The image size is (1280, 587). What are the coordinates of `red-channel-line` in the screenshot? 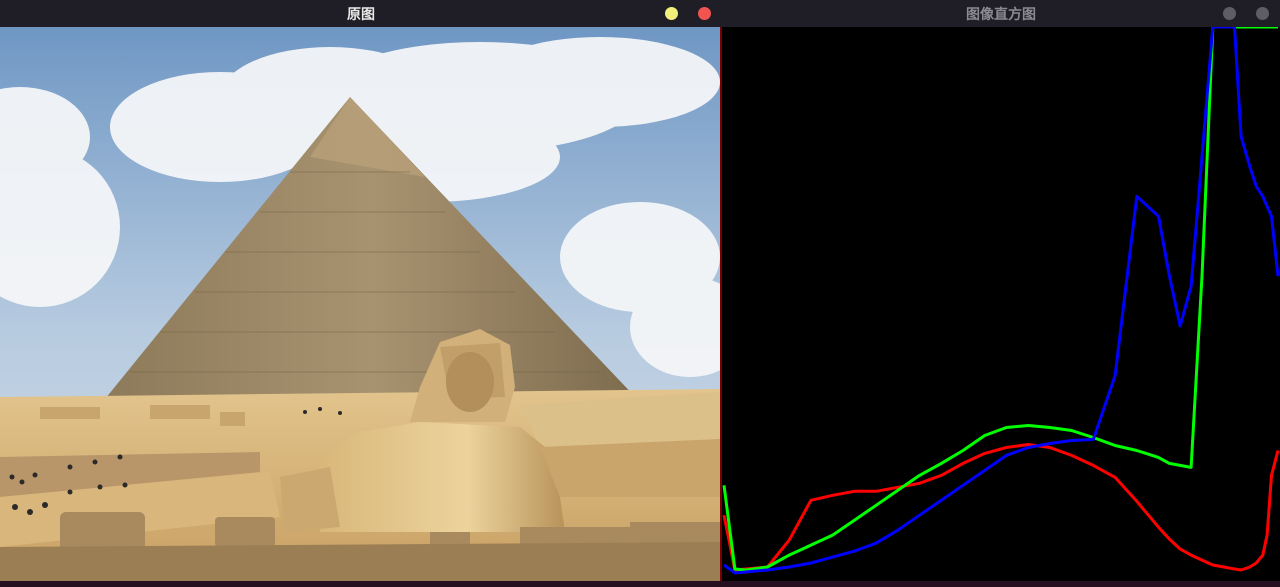 It's located at (1001, 507).